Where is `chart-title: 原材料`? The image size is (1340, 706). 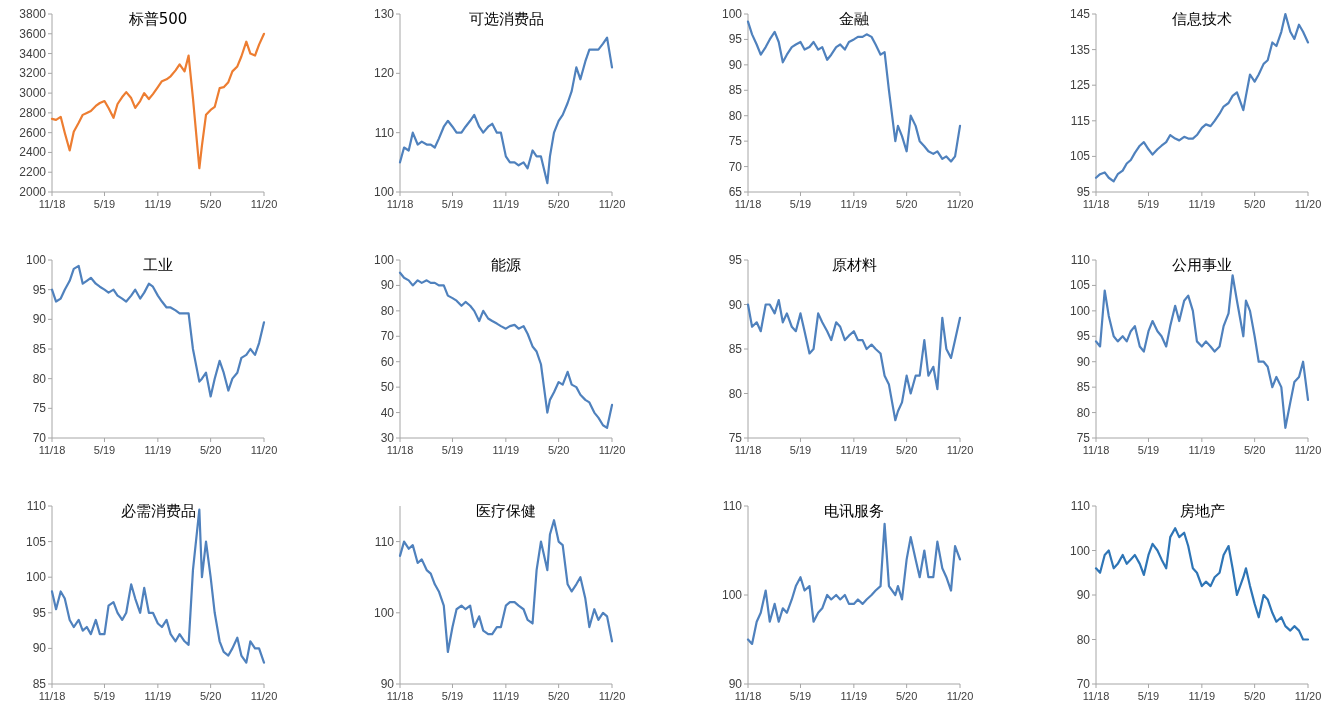
chart-title: 原材料 is located at coordinates (854, 265).